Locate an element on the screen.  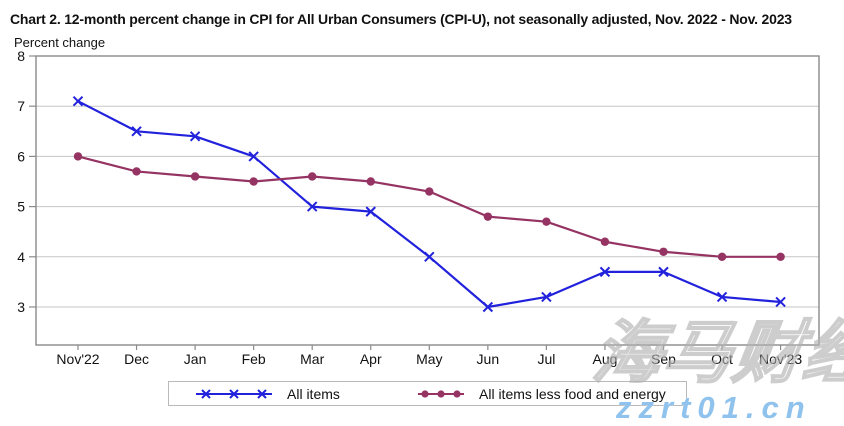
legend-sample-x-line is located at coordinates (234, 393).